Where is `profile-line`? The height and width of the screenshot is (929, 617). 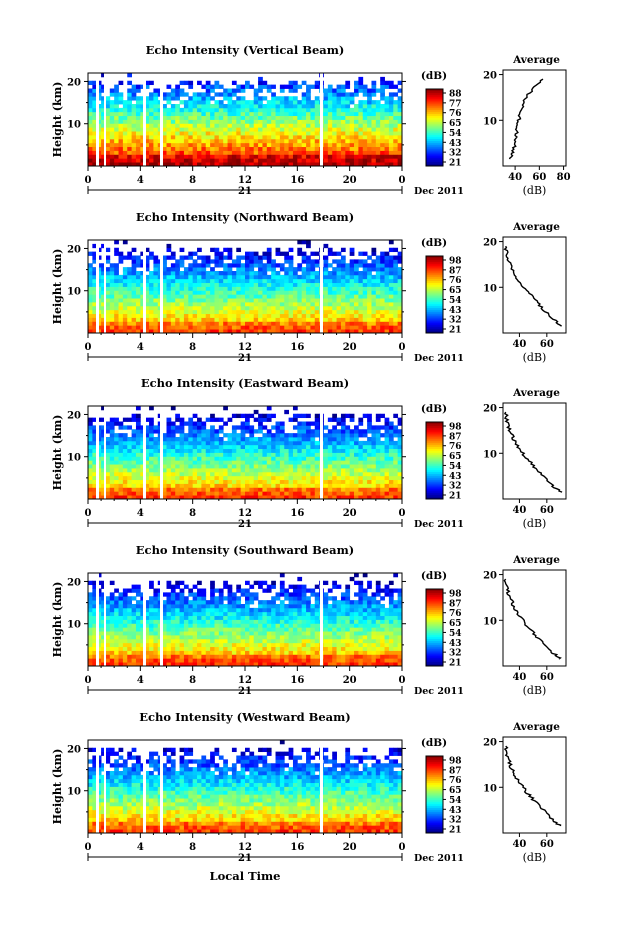 profile-line is located at coordinates (533, 452).